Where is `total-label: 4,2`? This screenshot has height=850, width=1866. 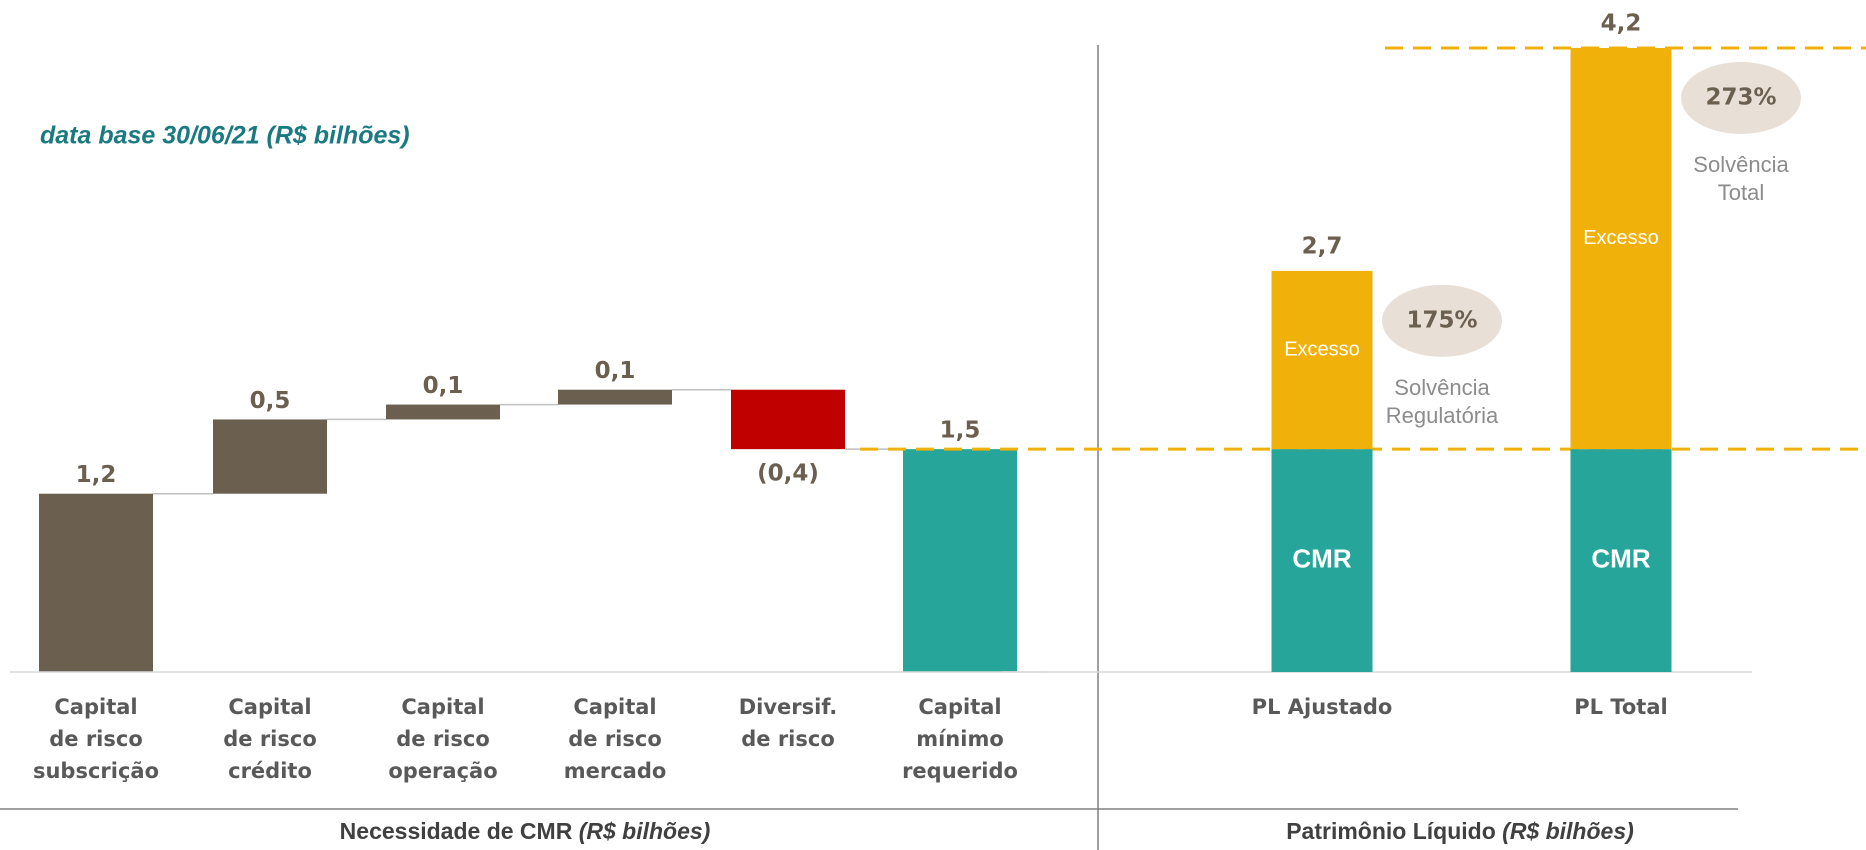 total-label: 4,2 is located at coordinates (1621, 24).